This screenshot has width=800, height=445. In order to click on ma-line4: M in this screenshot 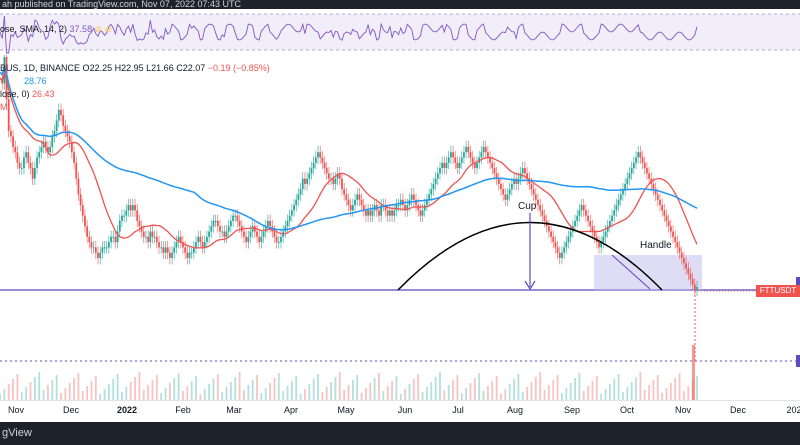, I will do `click(4, 107)`.